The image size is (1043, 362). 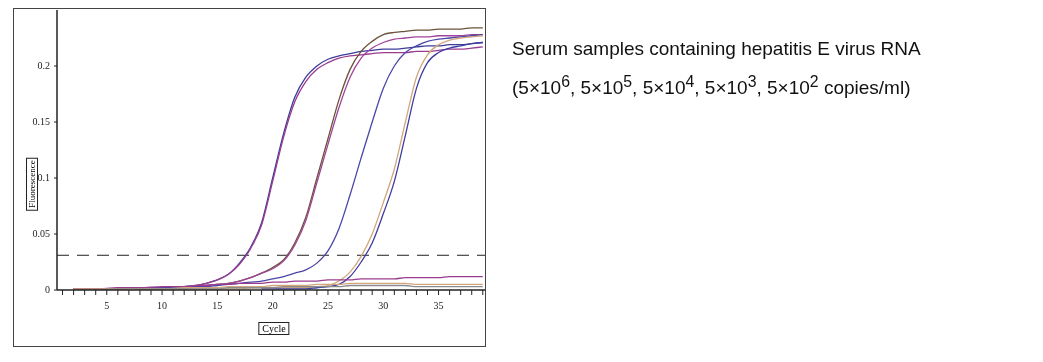 What do you see at coordinates (47, 289) in the screenshot?
I see `y-tick-label: 0` at bounding box center [47, 289].